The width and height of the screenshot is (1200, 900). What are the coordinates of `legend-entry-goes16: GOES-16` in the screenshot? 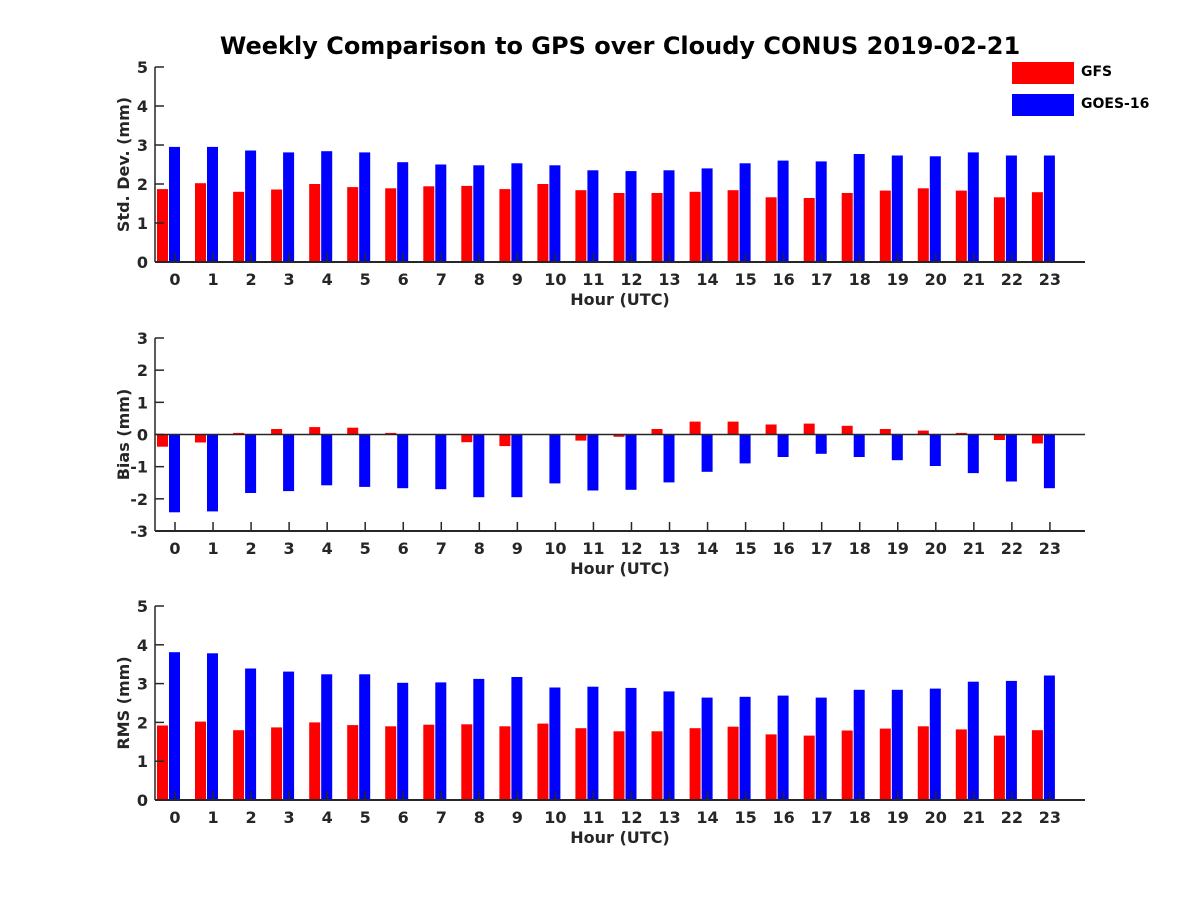 It's located at (1092, 105).